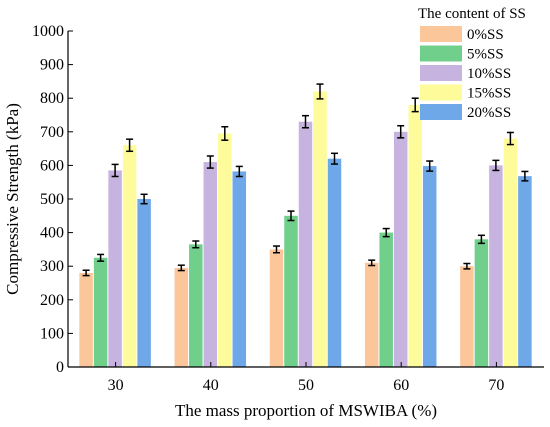 This screenshot has height=427, width=550. Describe the element at coordinates (211, 385) in the screenshot. I see `x-tick-label: 40` at that location.